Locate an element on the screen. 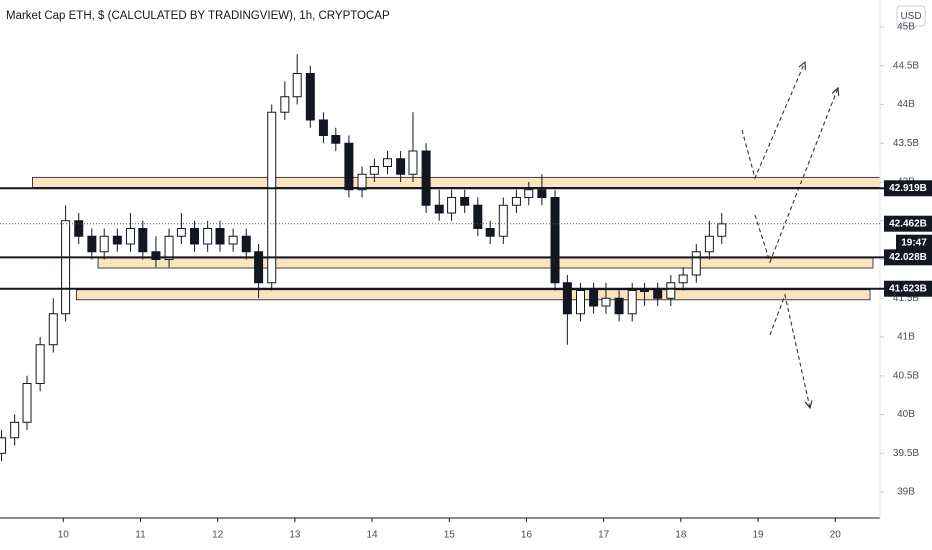 The width and height of the screenshot is (932, 550). x-tick-label: 18 is located at coordinates (681, 535).